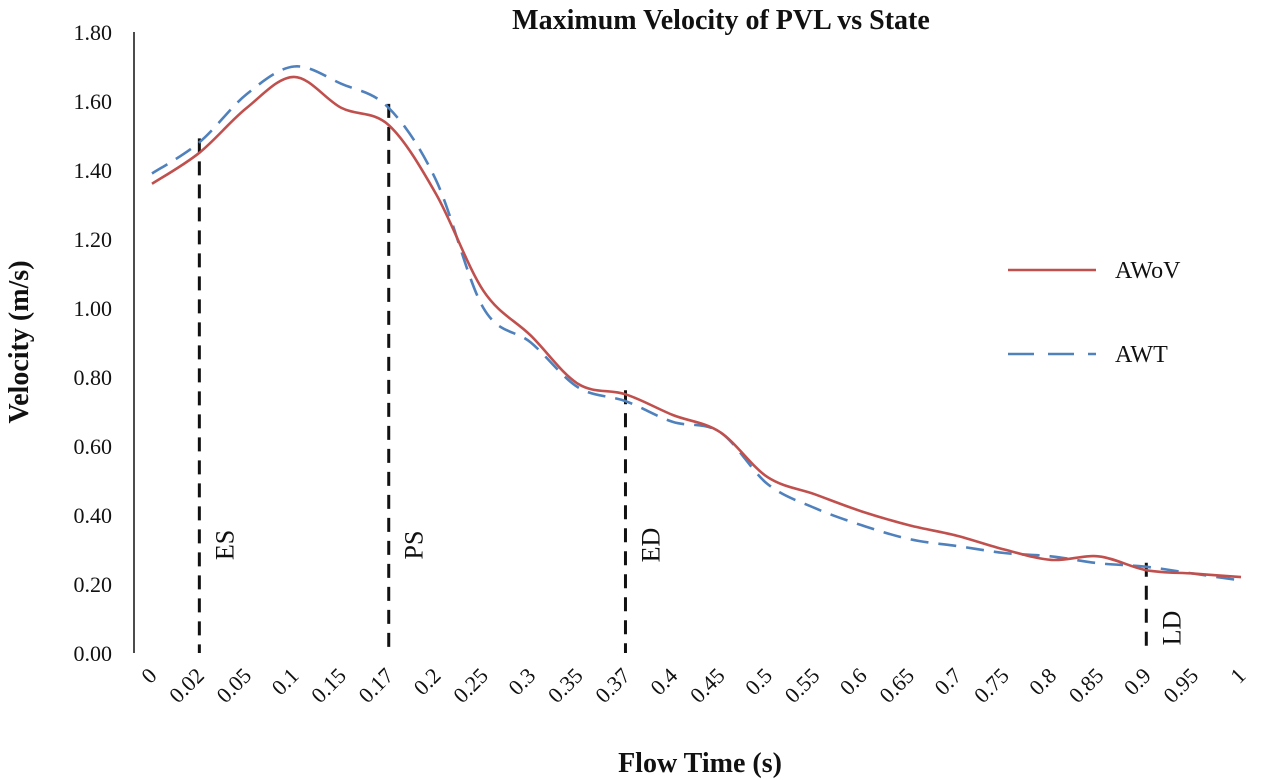 The image size is (1264, 780). I want to click on x-tick-label: 0.3, so click(521, 681).